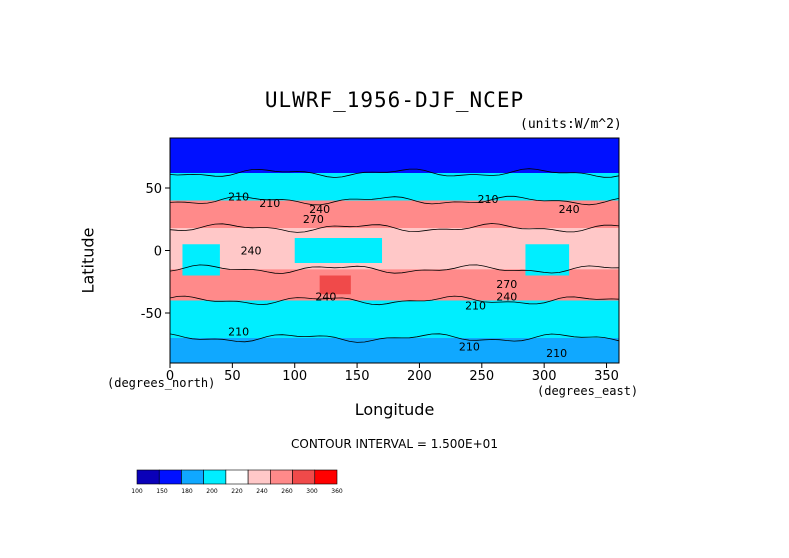  I want to click on region-polar-north, so click(394, 155).